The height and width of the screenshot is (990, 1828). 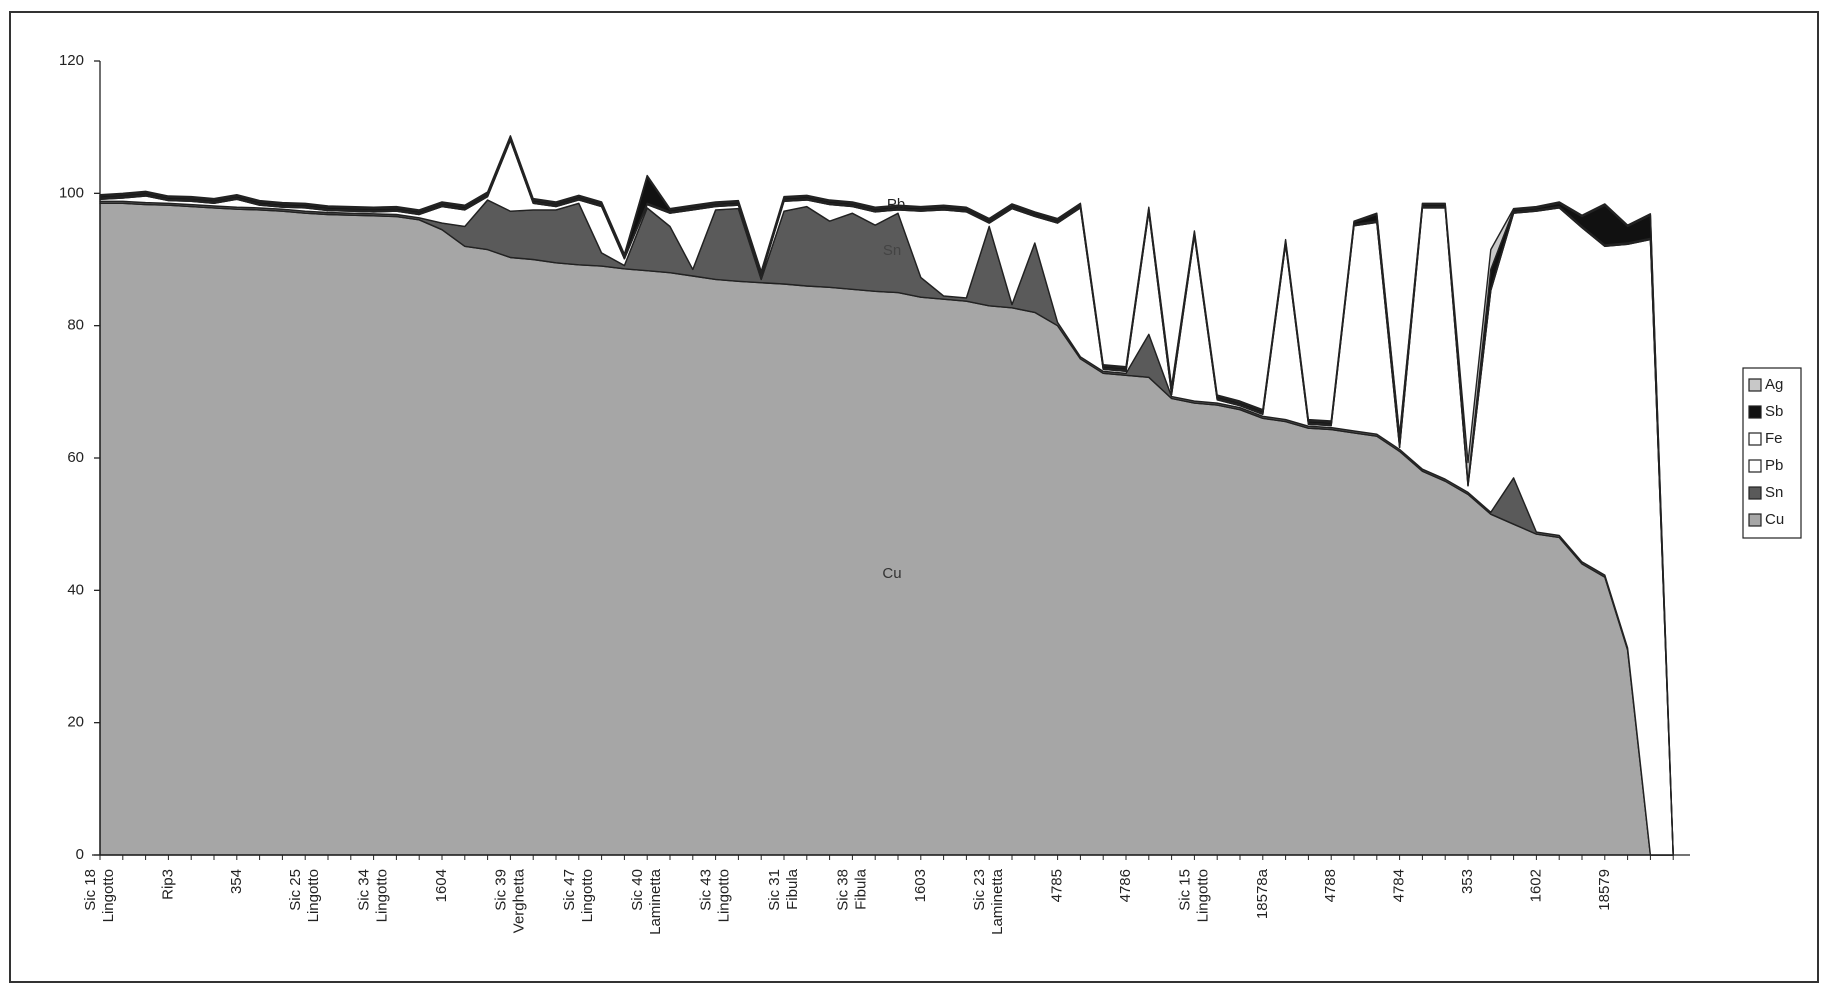 I want to click on legend-label: Fe, so click(x=1774, y=438).